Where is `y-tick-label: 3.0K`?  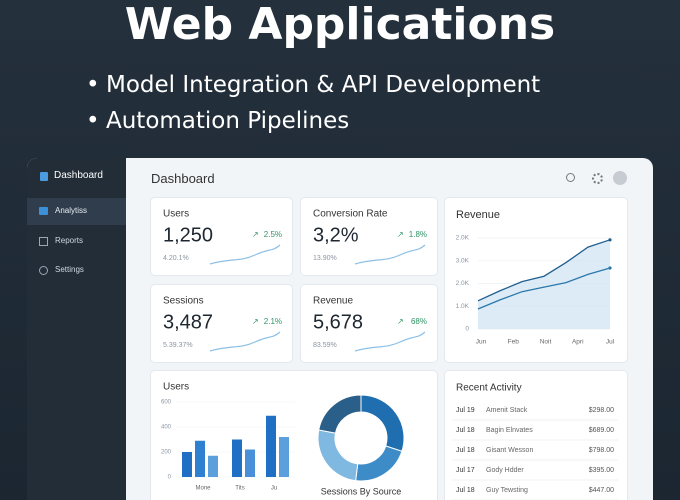
y-tick-label: 3.0K is located at coordinates (463, 260).